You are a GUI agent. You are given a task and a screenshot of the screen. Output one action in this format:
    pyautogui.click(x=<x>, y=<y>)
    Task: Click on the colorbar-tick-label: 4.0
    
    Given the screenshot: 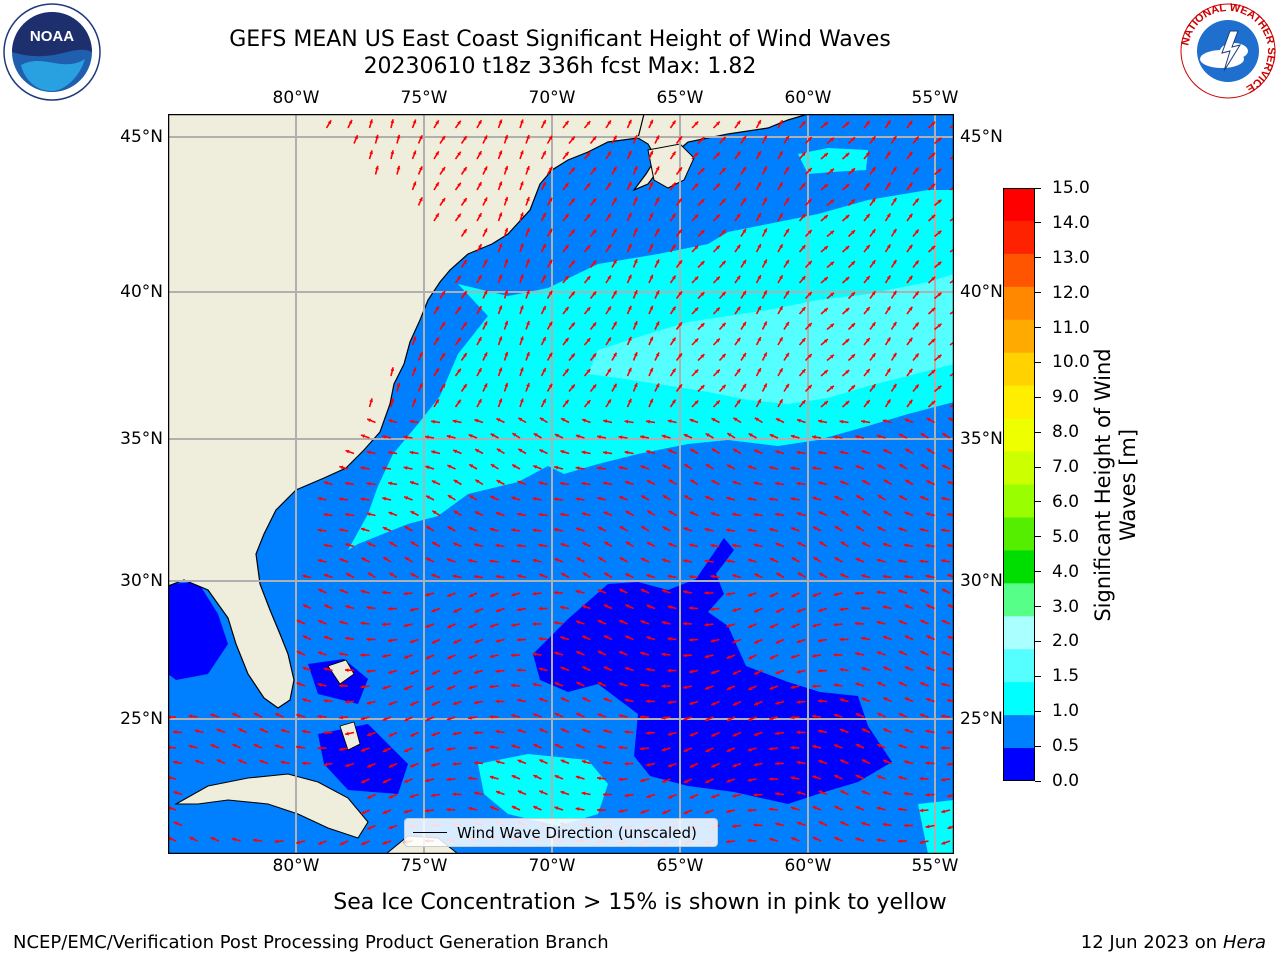 What is the action you would take?
    pyautogui.click(x=1066, y=571)
    